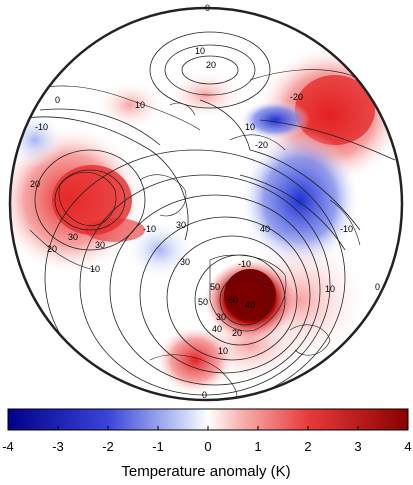 Image resolution: width=413 pixels, height=485 pixels. I want to click on colorbar-tick-label: 3, so click(357, 446).